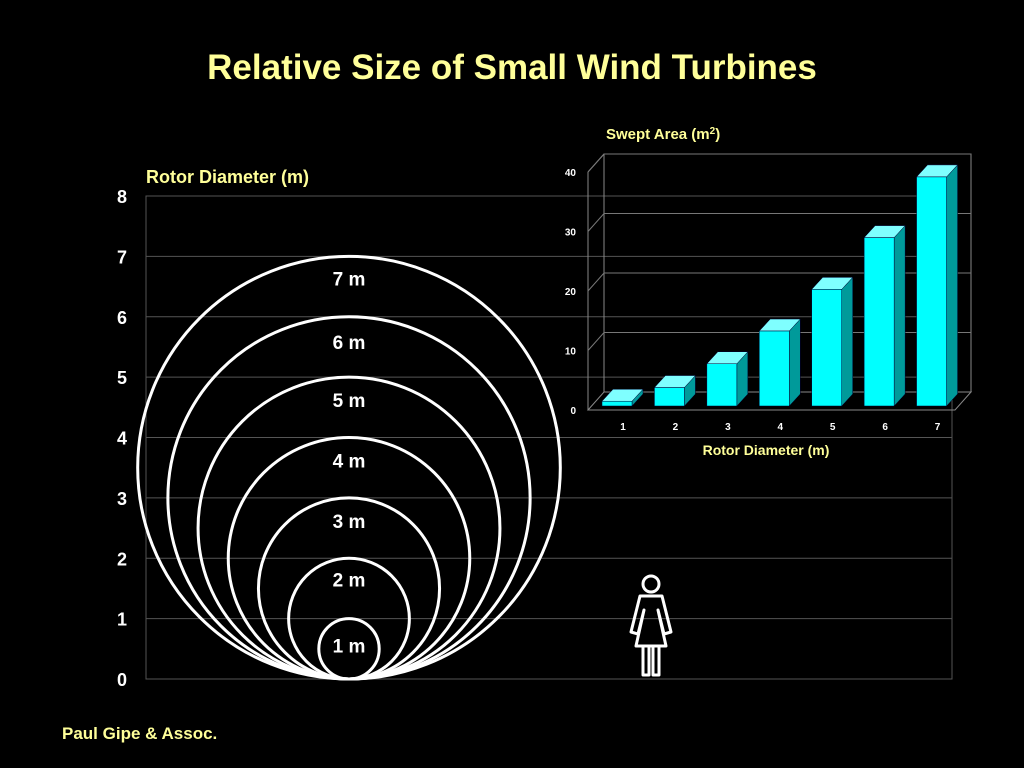  Describe the element at coordinates (833, 427) in the screenshot. I see `inset-x-tick-label: 5` at that location.